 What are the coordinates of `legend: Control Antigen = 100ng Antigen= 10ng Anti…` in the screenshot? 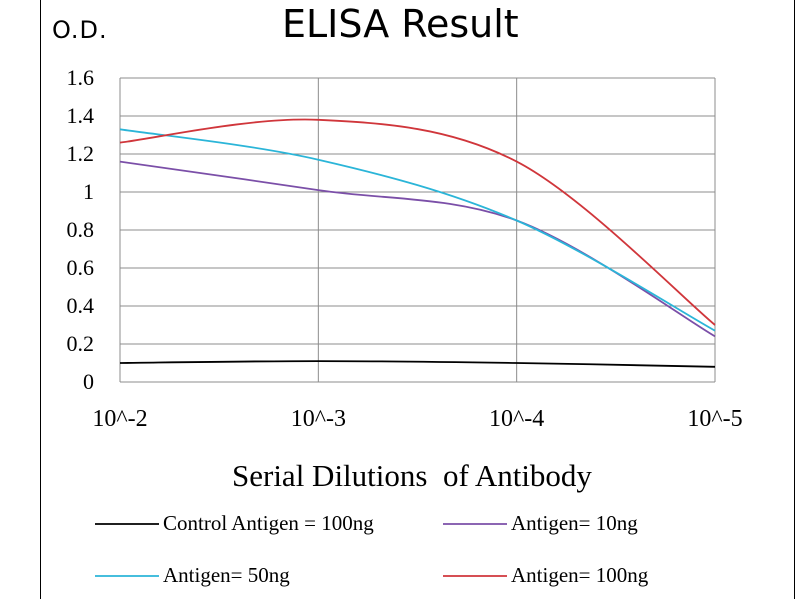 It's located at (372, 549).